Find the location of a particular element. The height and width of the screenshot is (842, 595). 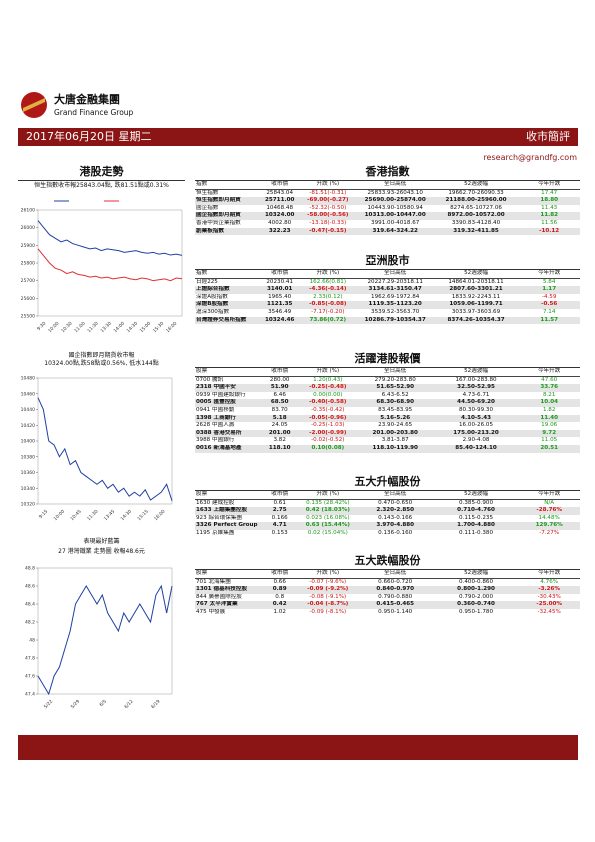

header-cell: 股票 is located at coordinates (228, 495).